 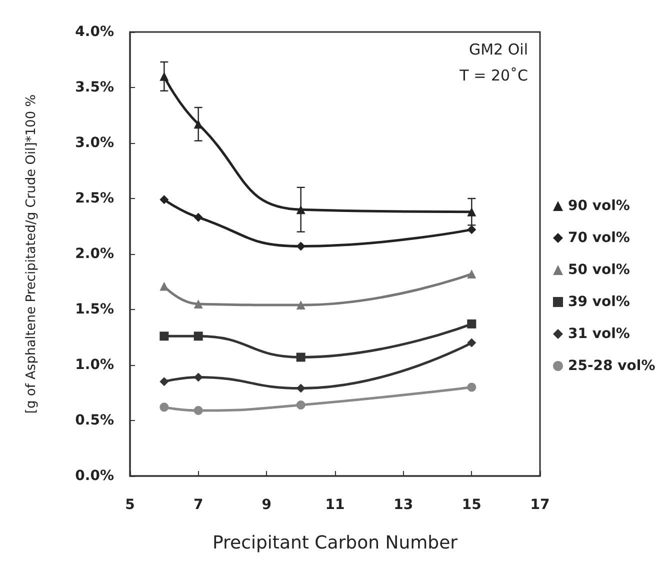 I want to click on x-tick-label: 17, so click(x=540, y=505).